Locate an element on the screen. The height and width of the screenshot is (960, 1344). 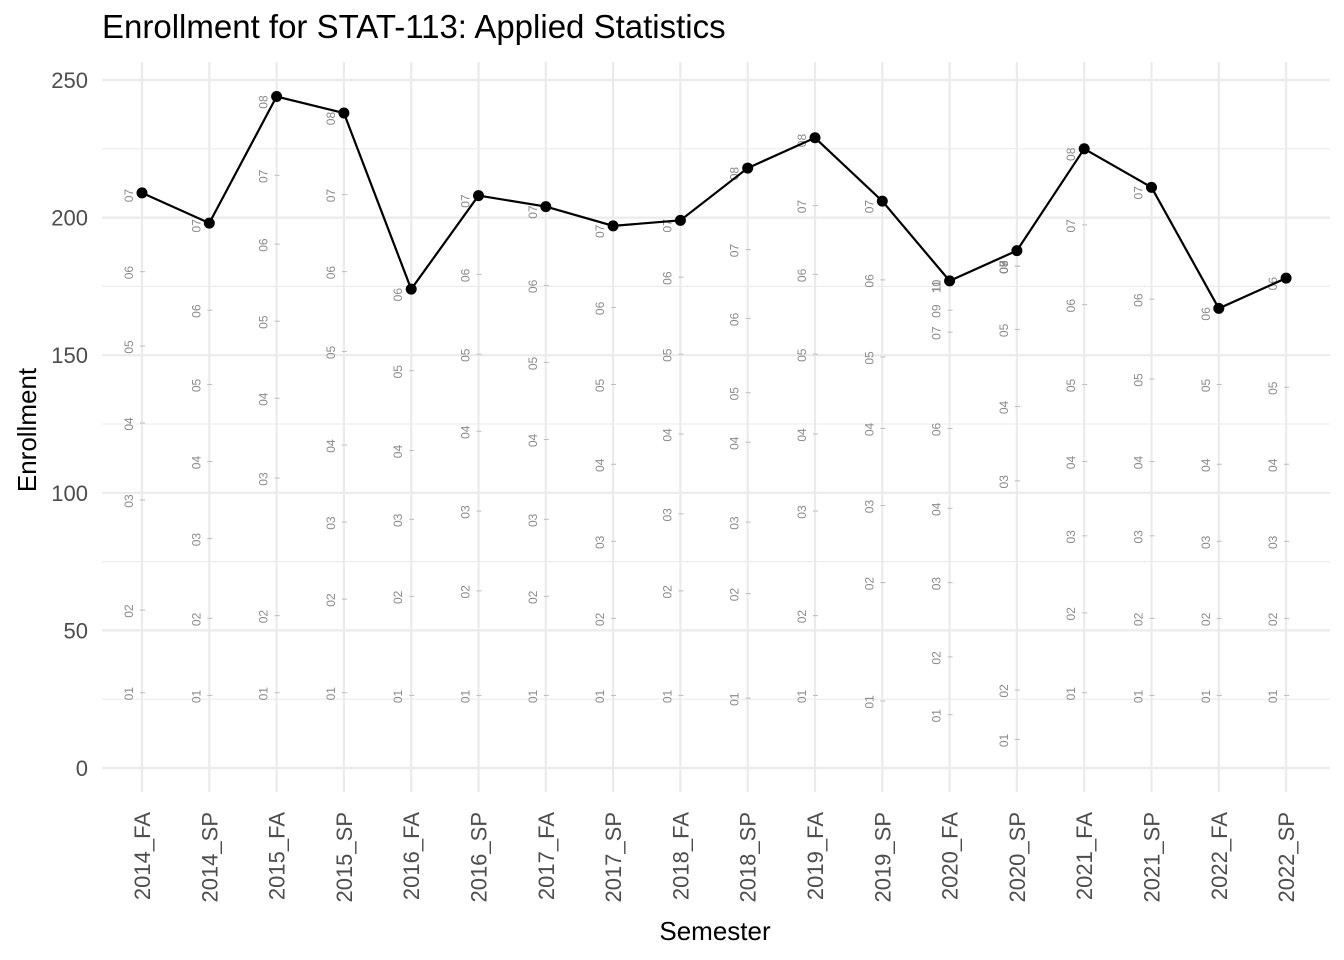
y-axis-title: Enrollment is located at coordinates (27, 429).